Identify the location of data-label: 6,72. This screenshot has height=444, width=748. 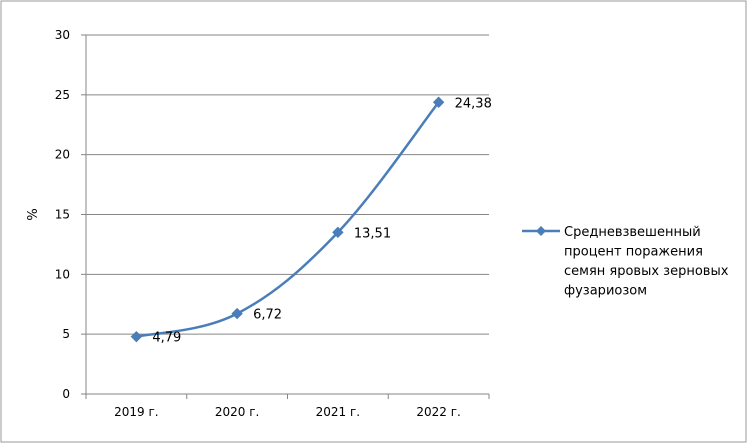
(267, 315).